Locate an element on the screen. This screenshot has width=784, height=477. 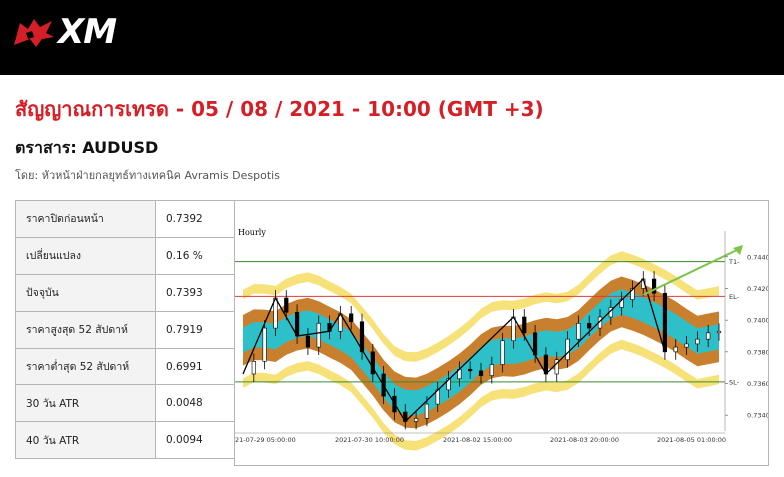
stat-value: 0.7393 is located at coordinates (195, 292).